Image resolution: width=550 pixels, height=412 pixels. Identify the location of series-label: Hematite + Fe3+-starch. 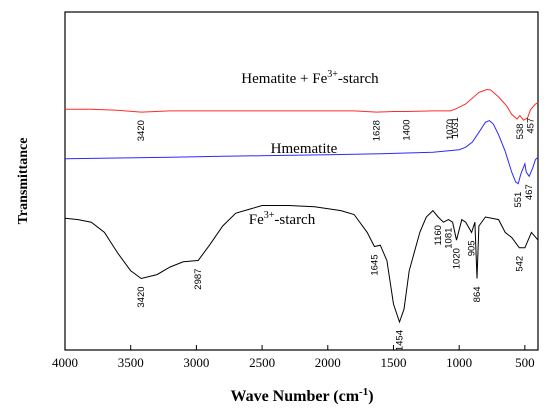
(310, 78).